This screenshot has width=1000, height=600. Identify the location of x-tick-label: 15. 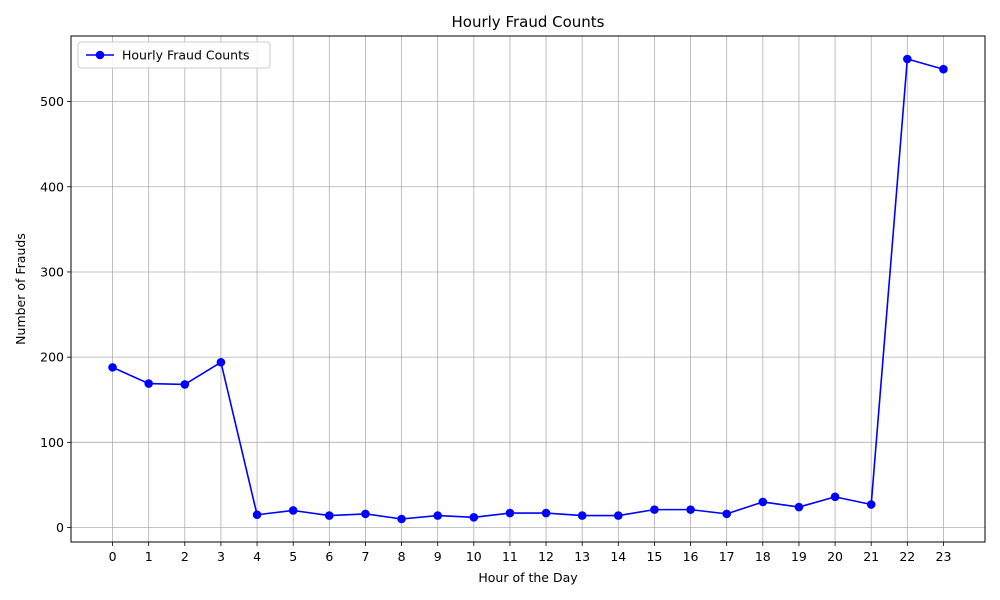
(654, 556).